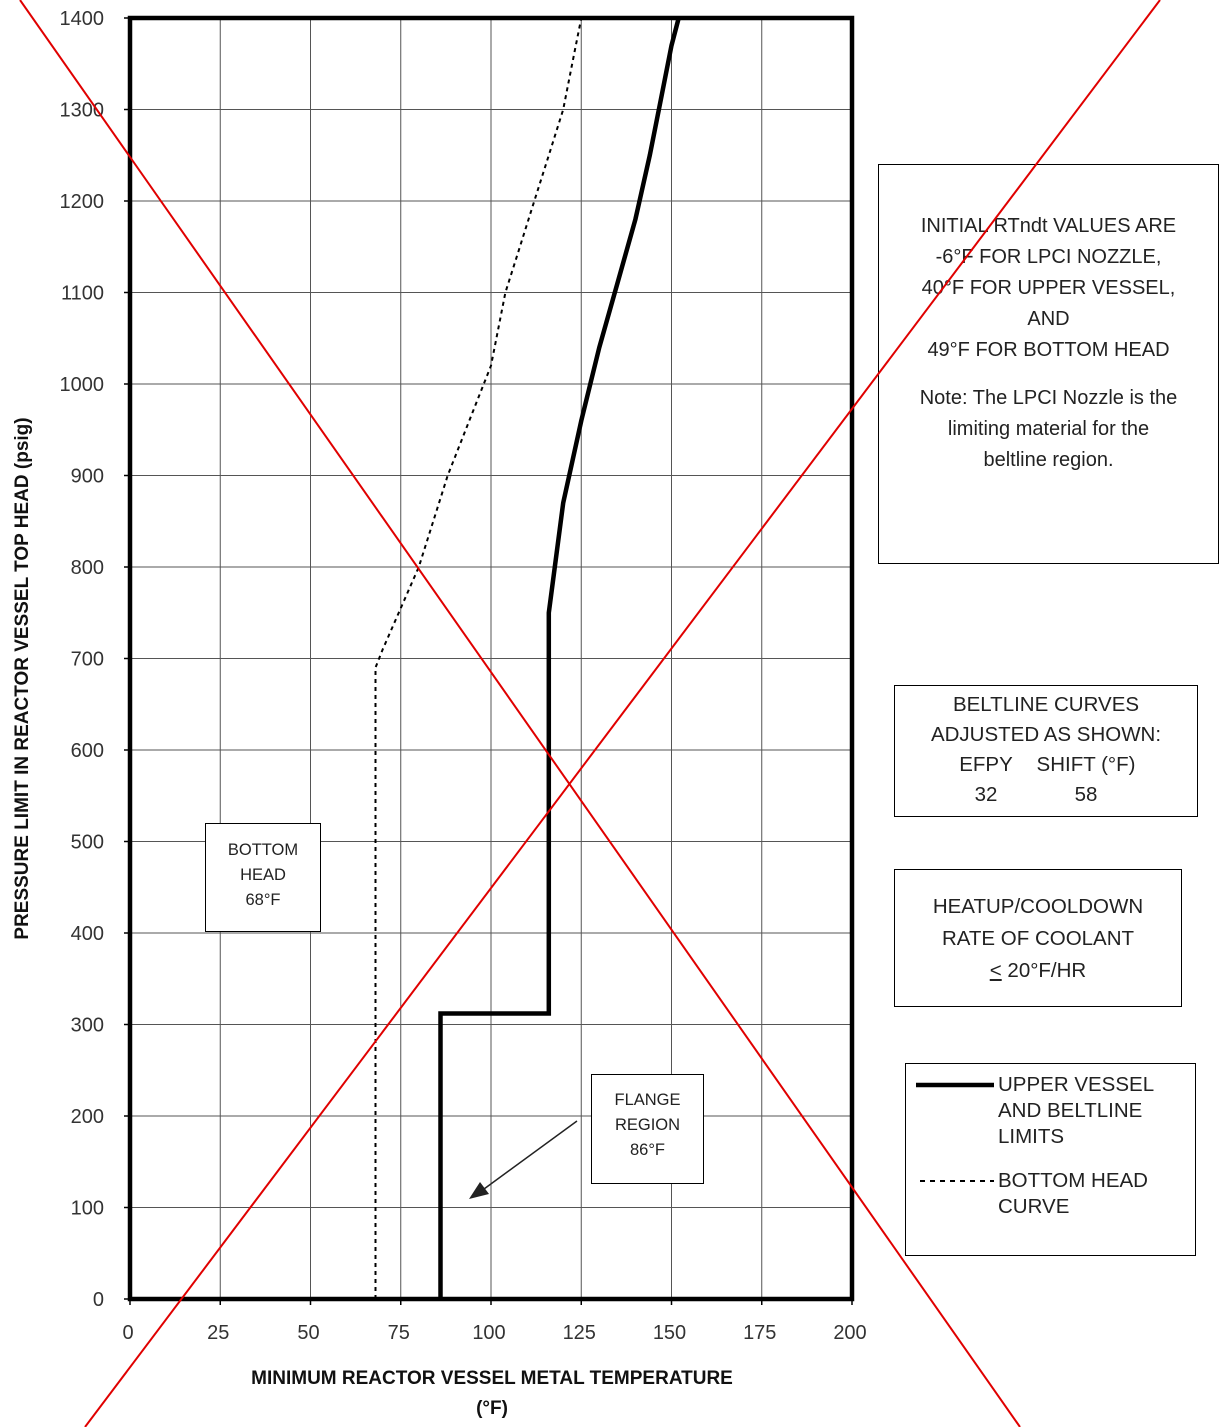  What do you see at coordinates (87, 660) in the screenshot?
I see `y-tick-label: 700` at bounding box center [87, 660].